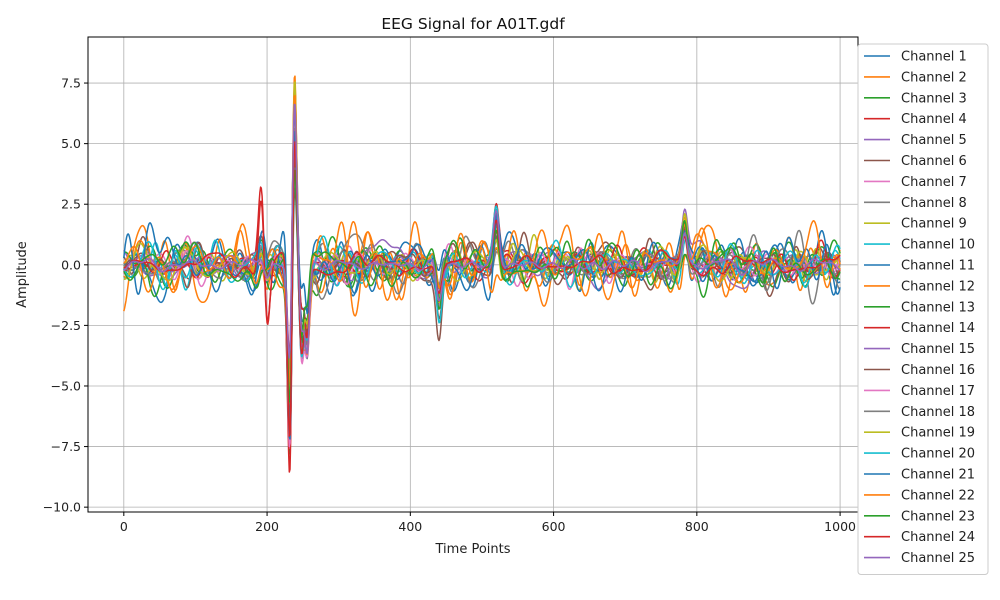  Describe the element at coordinates (938, 537) in the screenshot. I see `legend-label: Channel 24` at that location.